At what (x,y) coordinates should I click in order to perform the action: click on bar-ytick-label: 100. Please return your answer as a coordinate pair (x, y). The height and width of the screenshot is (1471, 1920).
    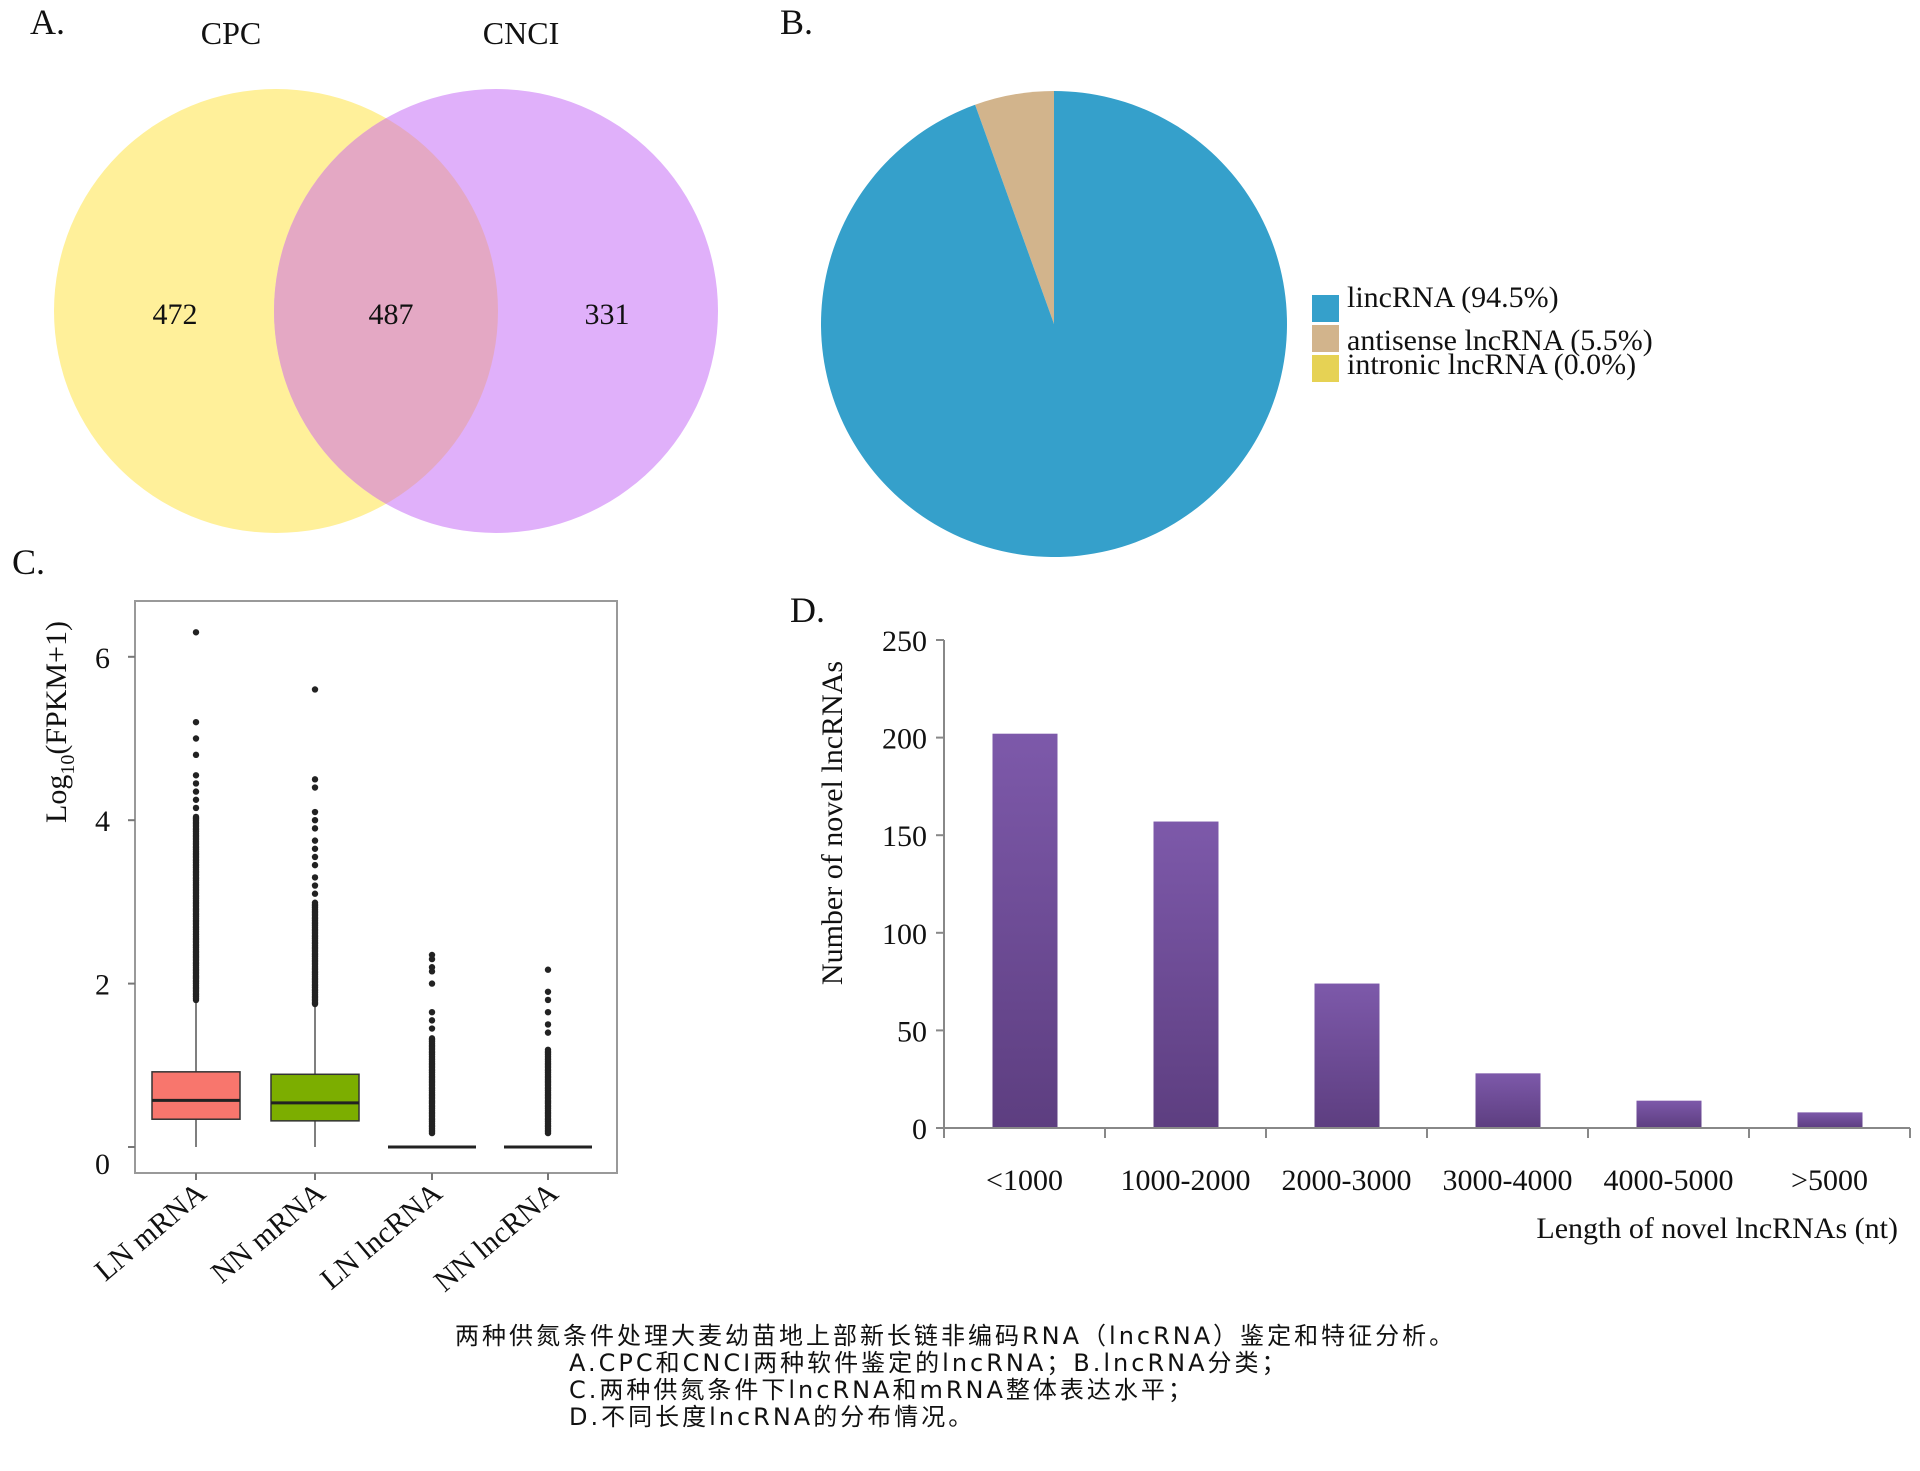
    Looking at the image, I should click on (904, 934).